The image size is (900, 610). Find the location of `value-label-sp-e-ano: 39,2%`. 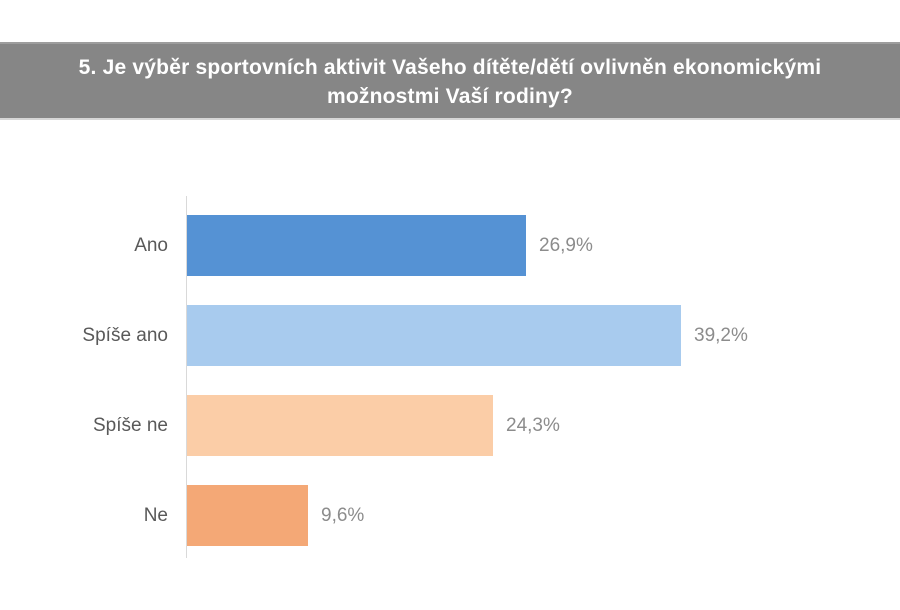

value-label-sp-e-ano: 39,2% is located at coordinates (721, 335).